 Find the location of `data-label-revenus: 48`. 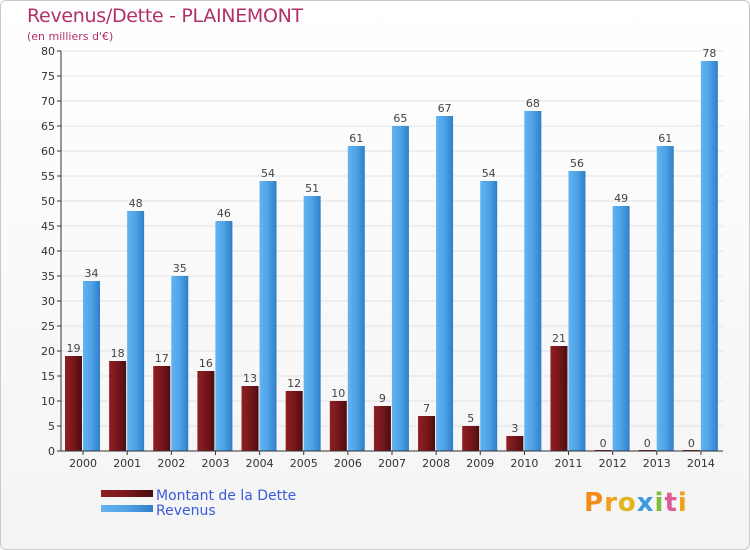

data-label-revenus: 48 is located at coordinates (136, 203).